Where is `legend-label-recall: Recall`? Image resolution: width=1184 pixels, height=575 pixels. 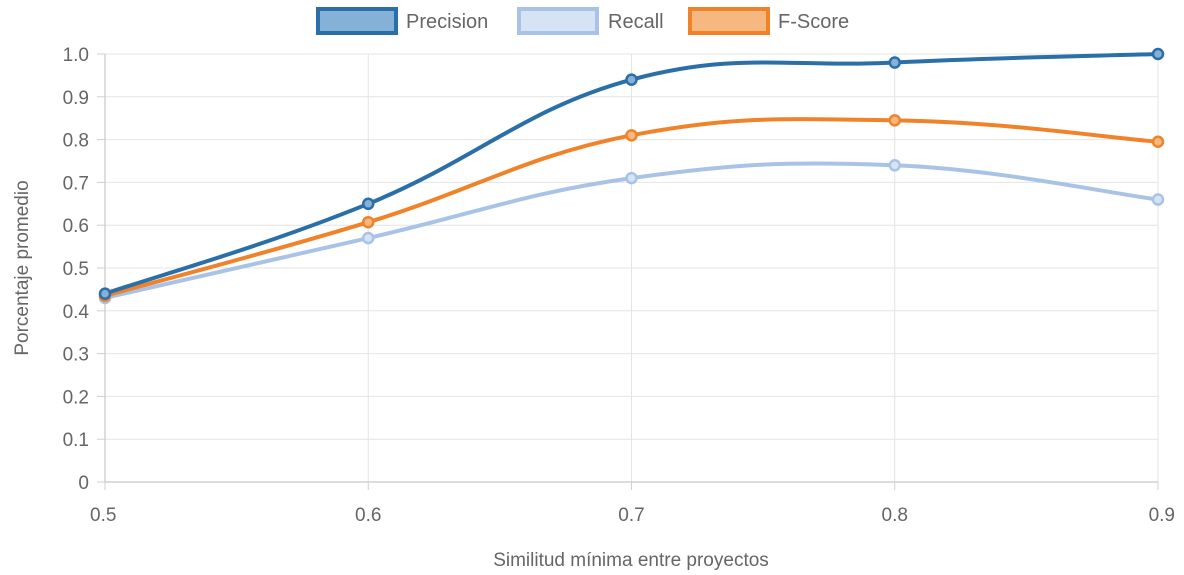
legend-label-recall: Recall is located at coordinates (636, 22).